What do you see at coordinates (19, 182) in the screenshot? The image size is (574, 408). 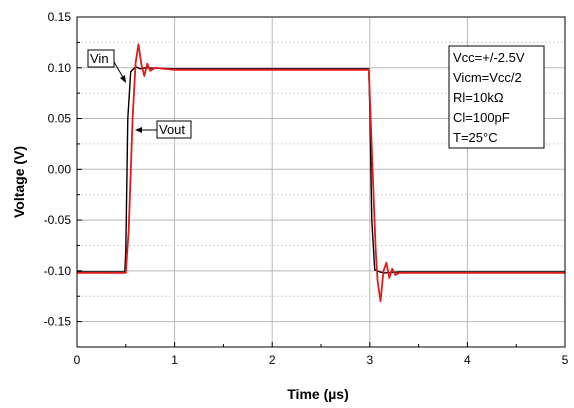 I see `y-axis-title: Voltage (V)` at bounding box center [19, 182].